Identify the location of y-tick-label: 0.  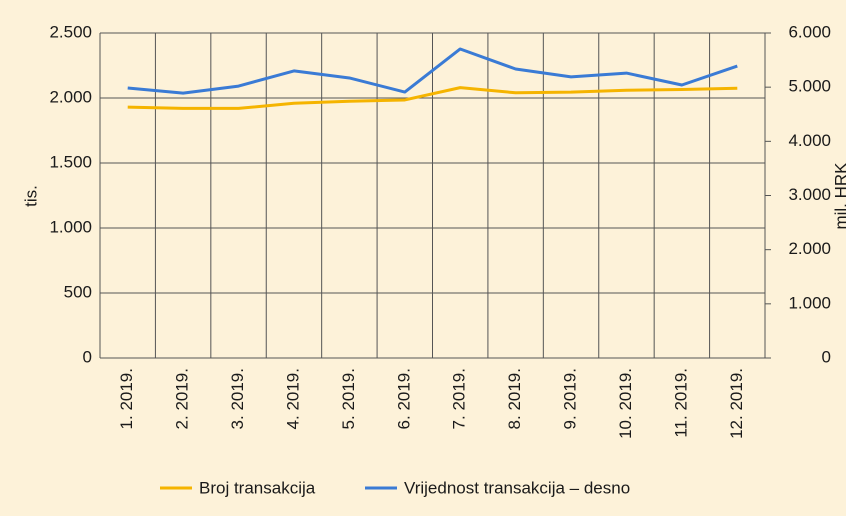
(87, 356).